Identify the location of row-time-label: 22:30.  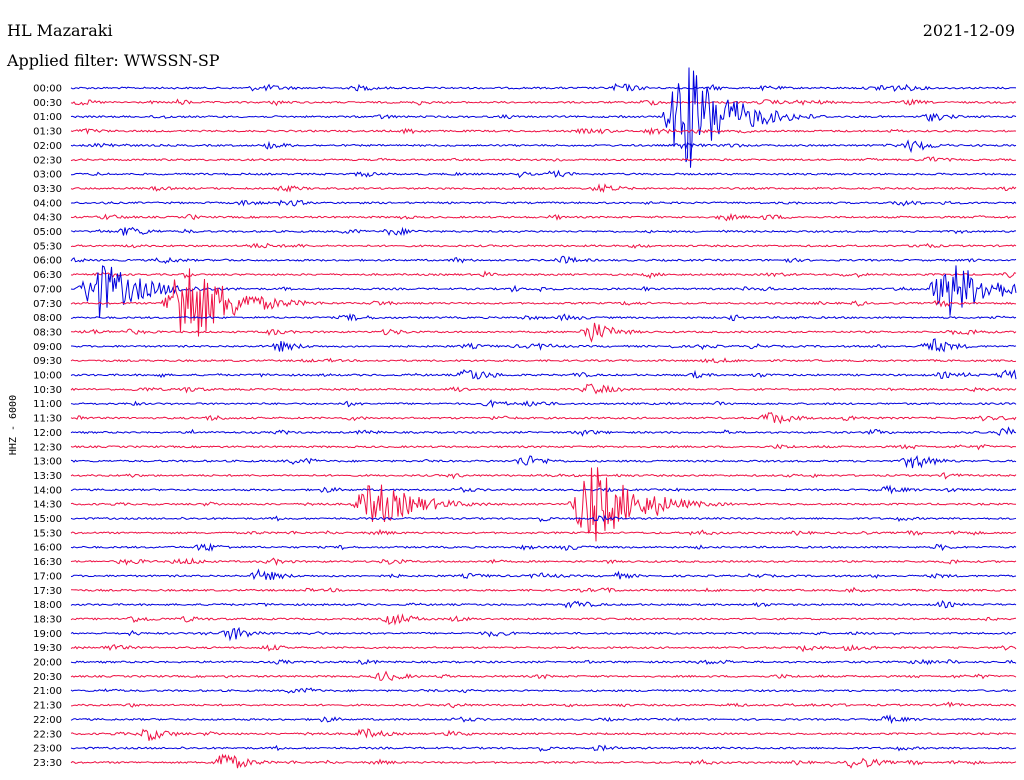
(47, 734).